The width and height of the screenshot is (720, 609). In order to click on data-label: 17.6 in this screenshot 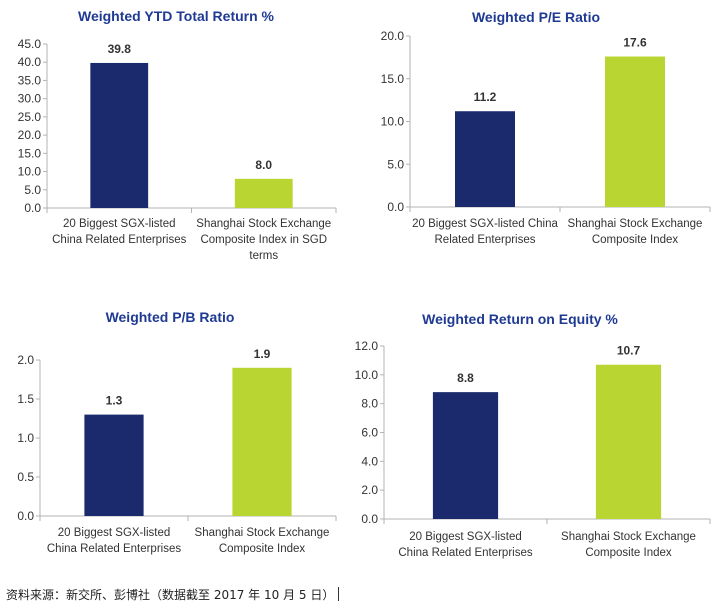, I will do `click(635, 43)`.